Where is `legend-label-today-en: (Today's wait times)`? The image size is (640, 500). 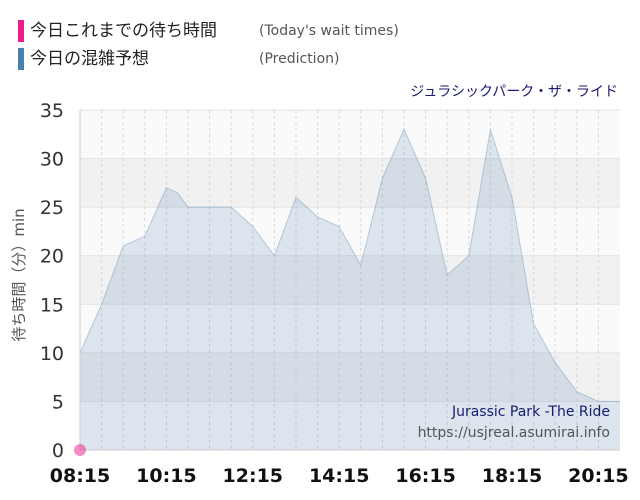
legend-label-today-en: (Today's wait times) is located at coordinates (329, 31).